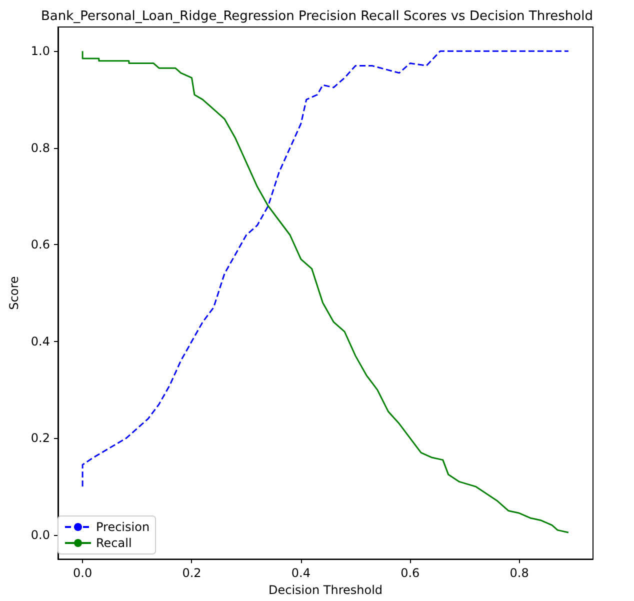 This screenshot has width=634, height=601. What do you see at coordinates (317, 16) in the screenshot?
I see `chart-title: Bank_Personal_Loan_Ridge_Regression Precision Recall Scores vs Decision Threshold` at bounding box center [317, 16].